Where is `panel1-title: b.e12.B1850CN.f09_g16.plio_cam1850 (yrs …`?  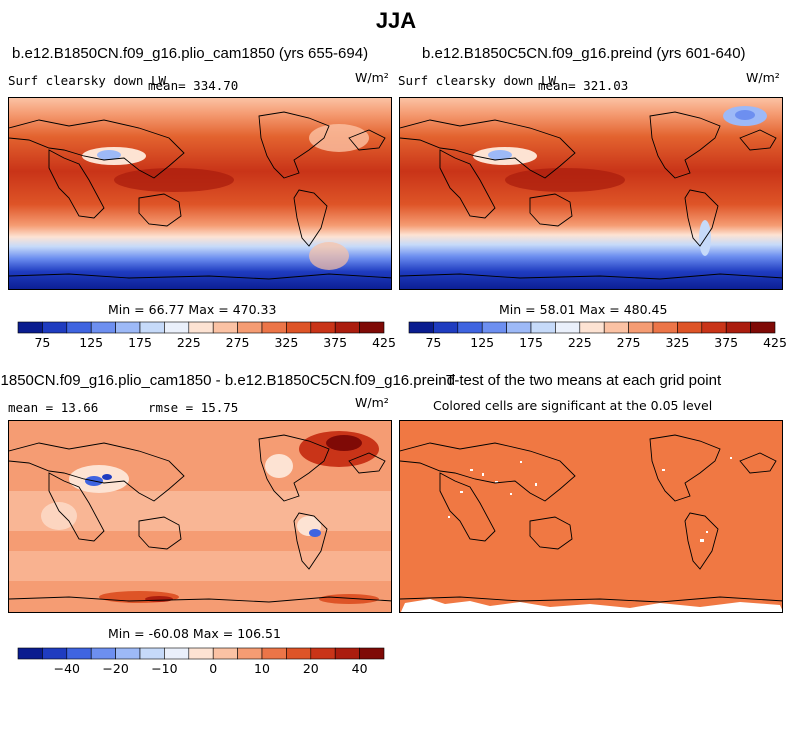
panel1-title: b.e12.B1850CN.f09_g16.plio_cam1850 (yrs … is located at coordinates (190, 53).